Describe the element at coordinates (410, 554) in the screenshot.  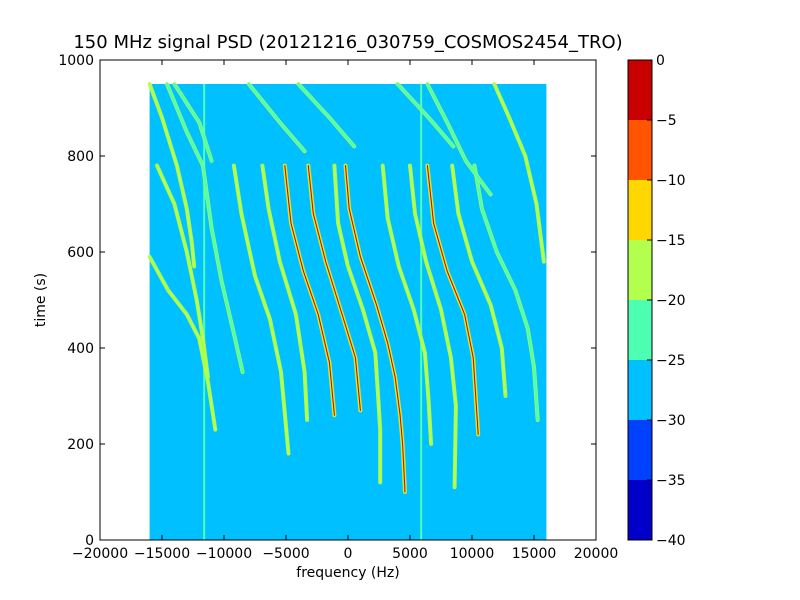
I see `x-tick-label-5: 5000` at that location.